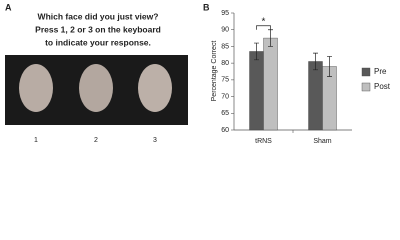 Image resolution: width=400 pixels, height=240 pixels. I want to click on face-images, so click(96, 90).